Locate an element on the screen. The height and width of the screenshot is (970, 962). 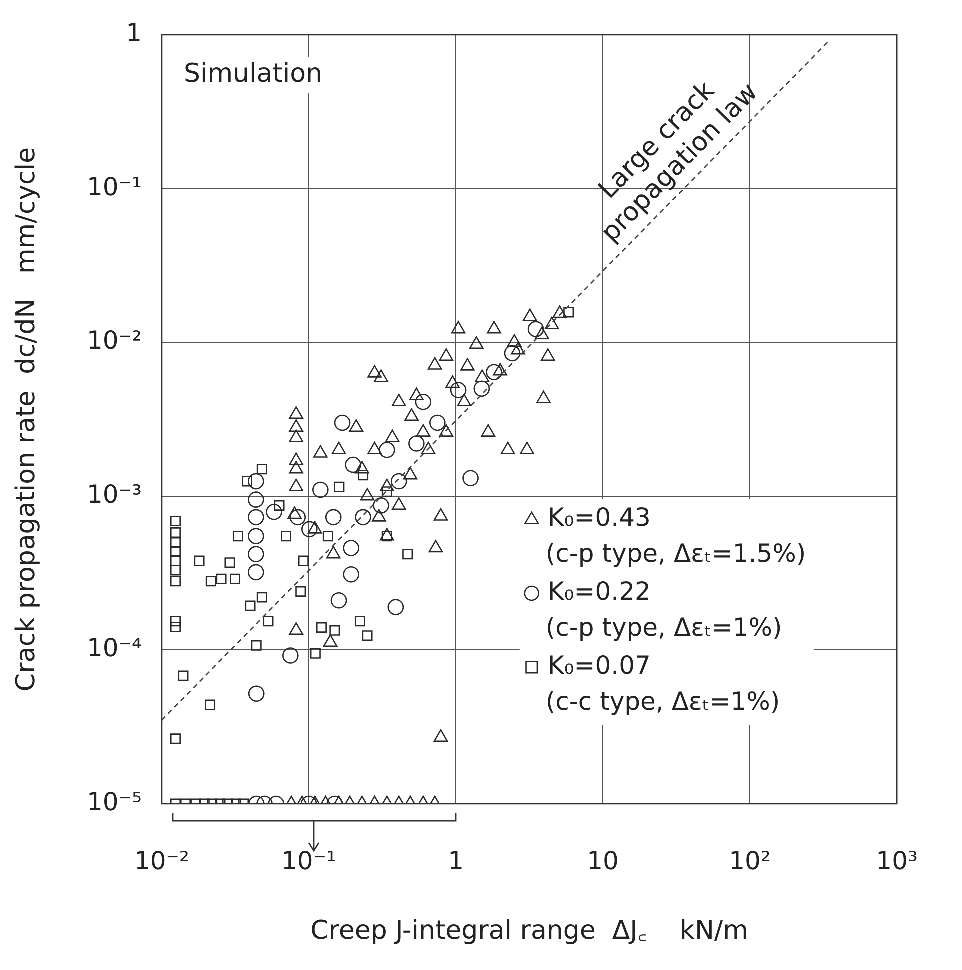
y-tick-label: 10⁻² is located at coordinates (114, 341).